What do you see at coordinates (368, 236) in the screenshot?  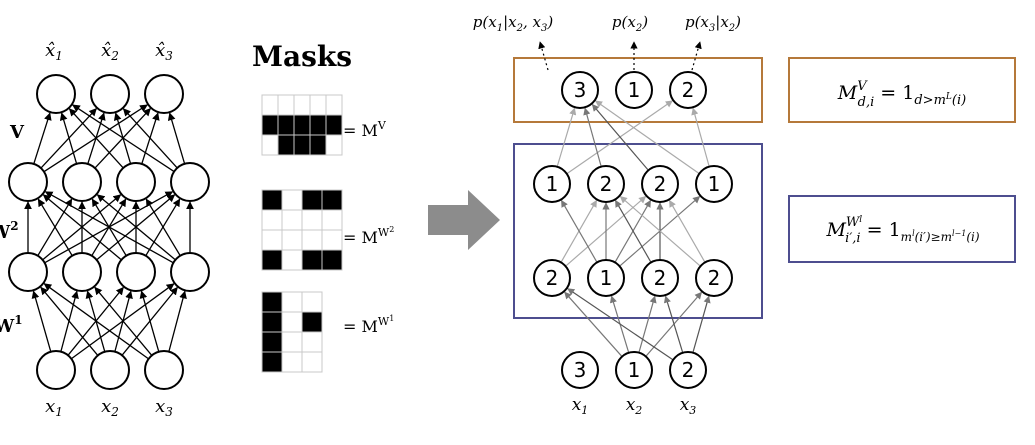 I see `mask-w2-label: = MW2` at bounding box center [368, 236].